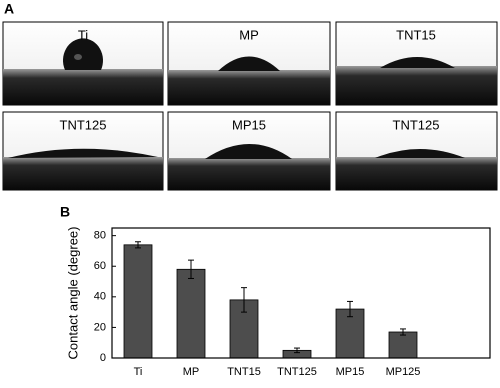 The height and width of the screenshot is (388, 500). Describe the element at coordinates (100, 236) in the screenshot. I see `y-tick-label: 80` at that location.